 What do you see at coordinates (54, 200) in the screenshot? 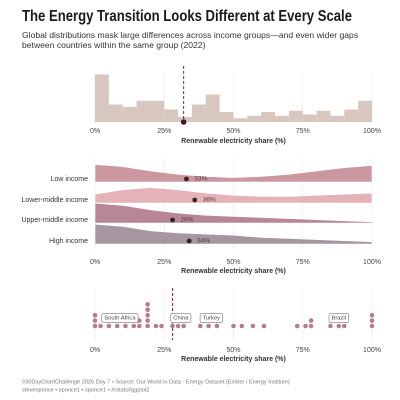
I see `category-label: Lower-middle income` at bounding box center [54, 200].